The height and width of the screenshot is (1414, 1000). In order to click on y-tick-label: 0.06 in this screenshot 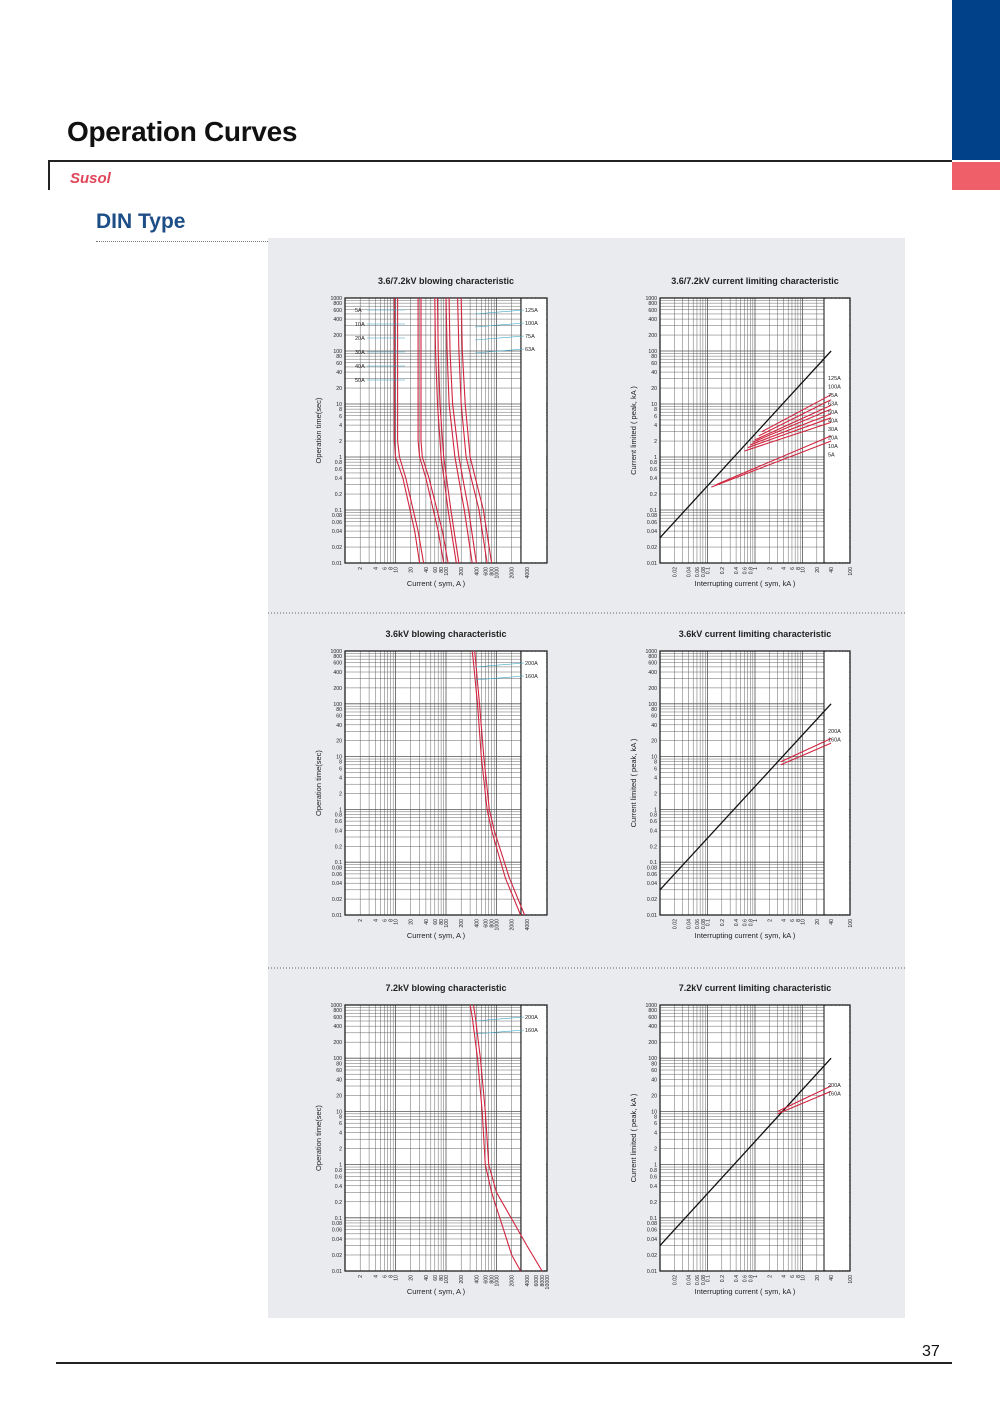, I will do `click(652, 523)`.